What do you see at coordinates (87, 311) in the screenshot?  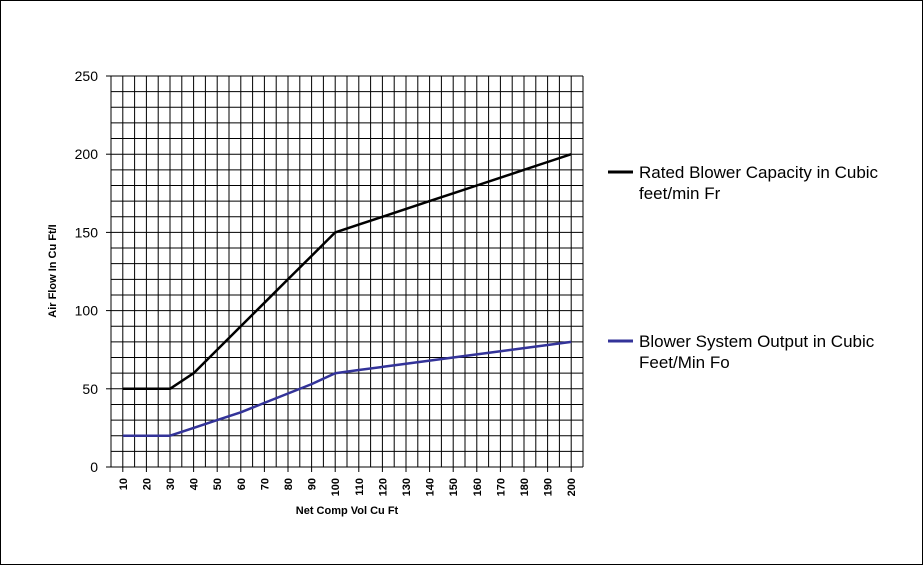 I see `y-tick-label: 100` at bounding box center [87, 311].